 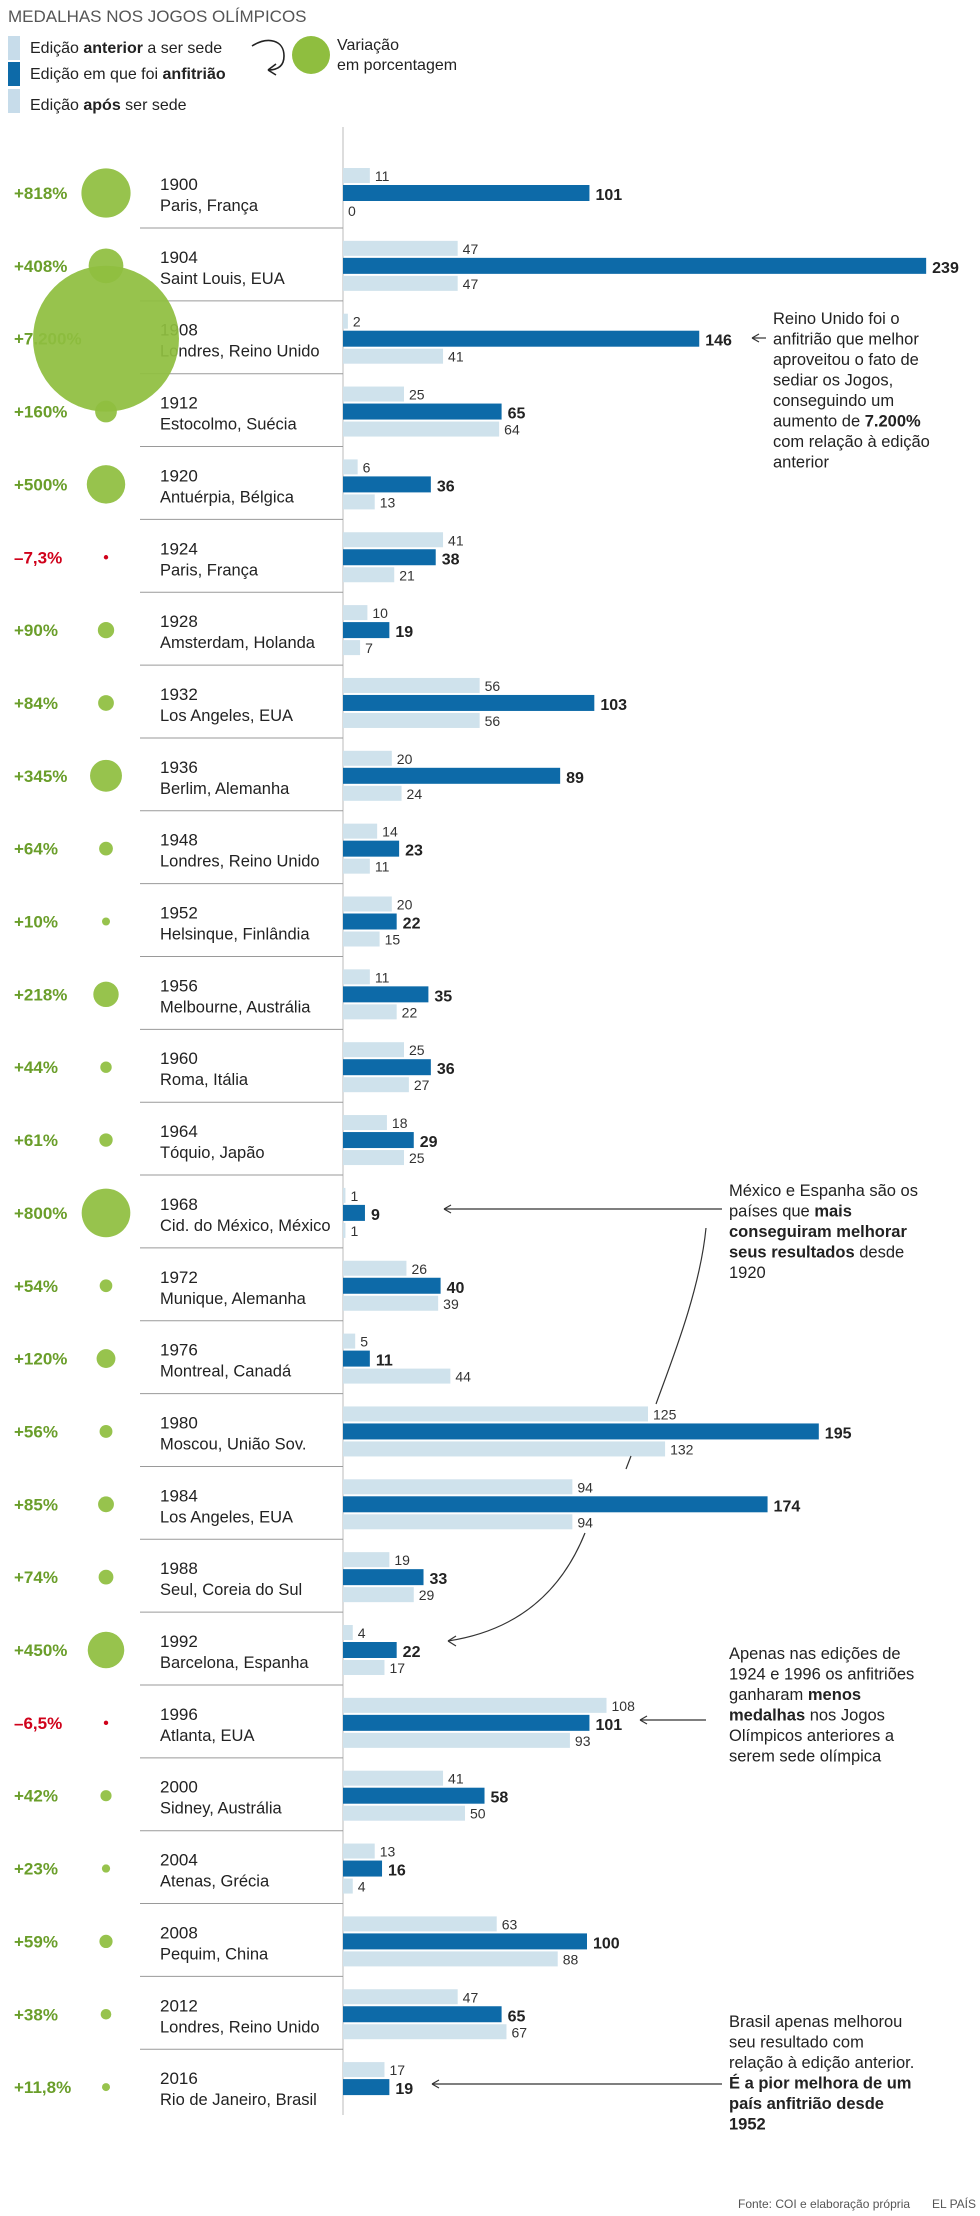 I want to click on annotation-line: aproveitou o fato de, so click(x=846, y=360).